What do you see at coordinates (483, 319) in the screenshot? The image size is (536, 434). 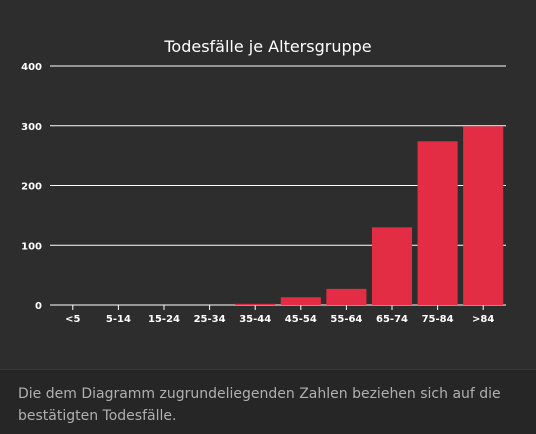 I see `x-tick-label: >84` at bounding box center [483, 319].